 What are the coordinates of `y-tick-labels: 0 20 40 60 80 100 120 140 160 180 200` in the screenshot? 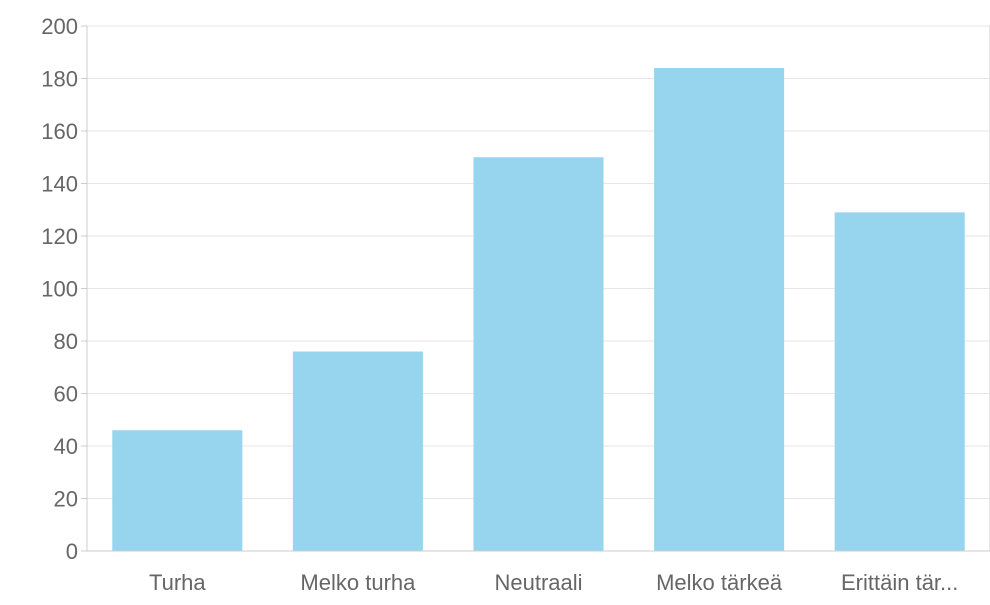 It's located at (59, 289).